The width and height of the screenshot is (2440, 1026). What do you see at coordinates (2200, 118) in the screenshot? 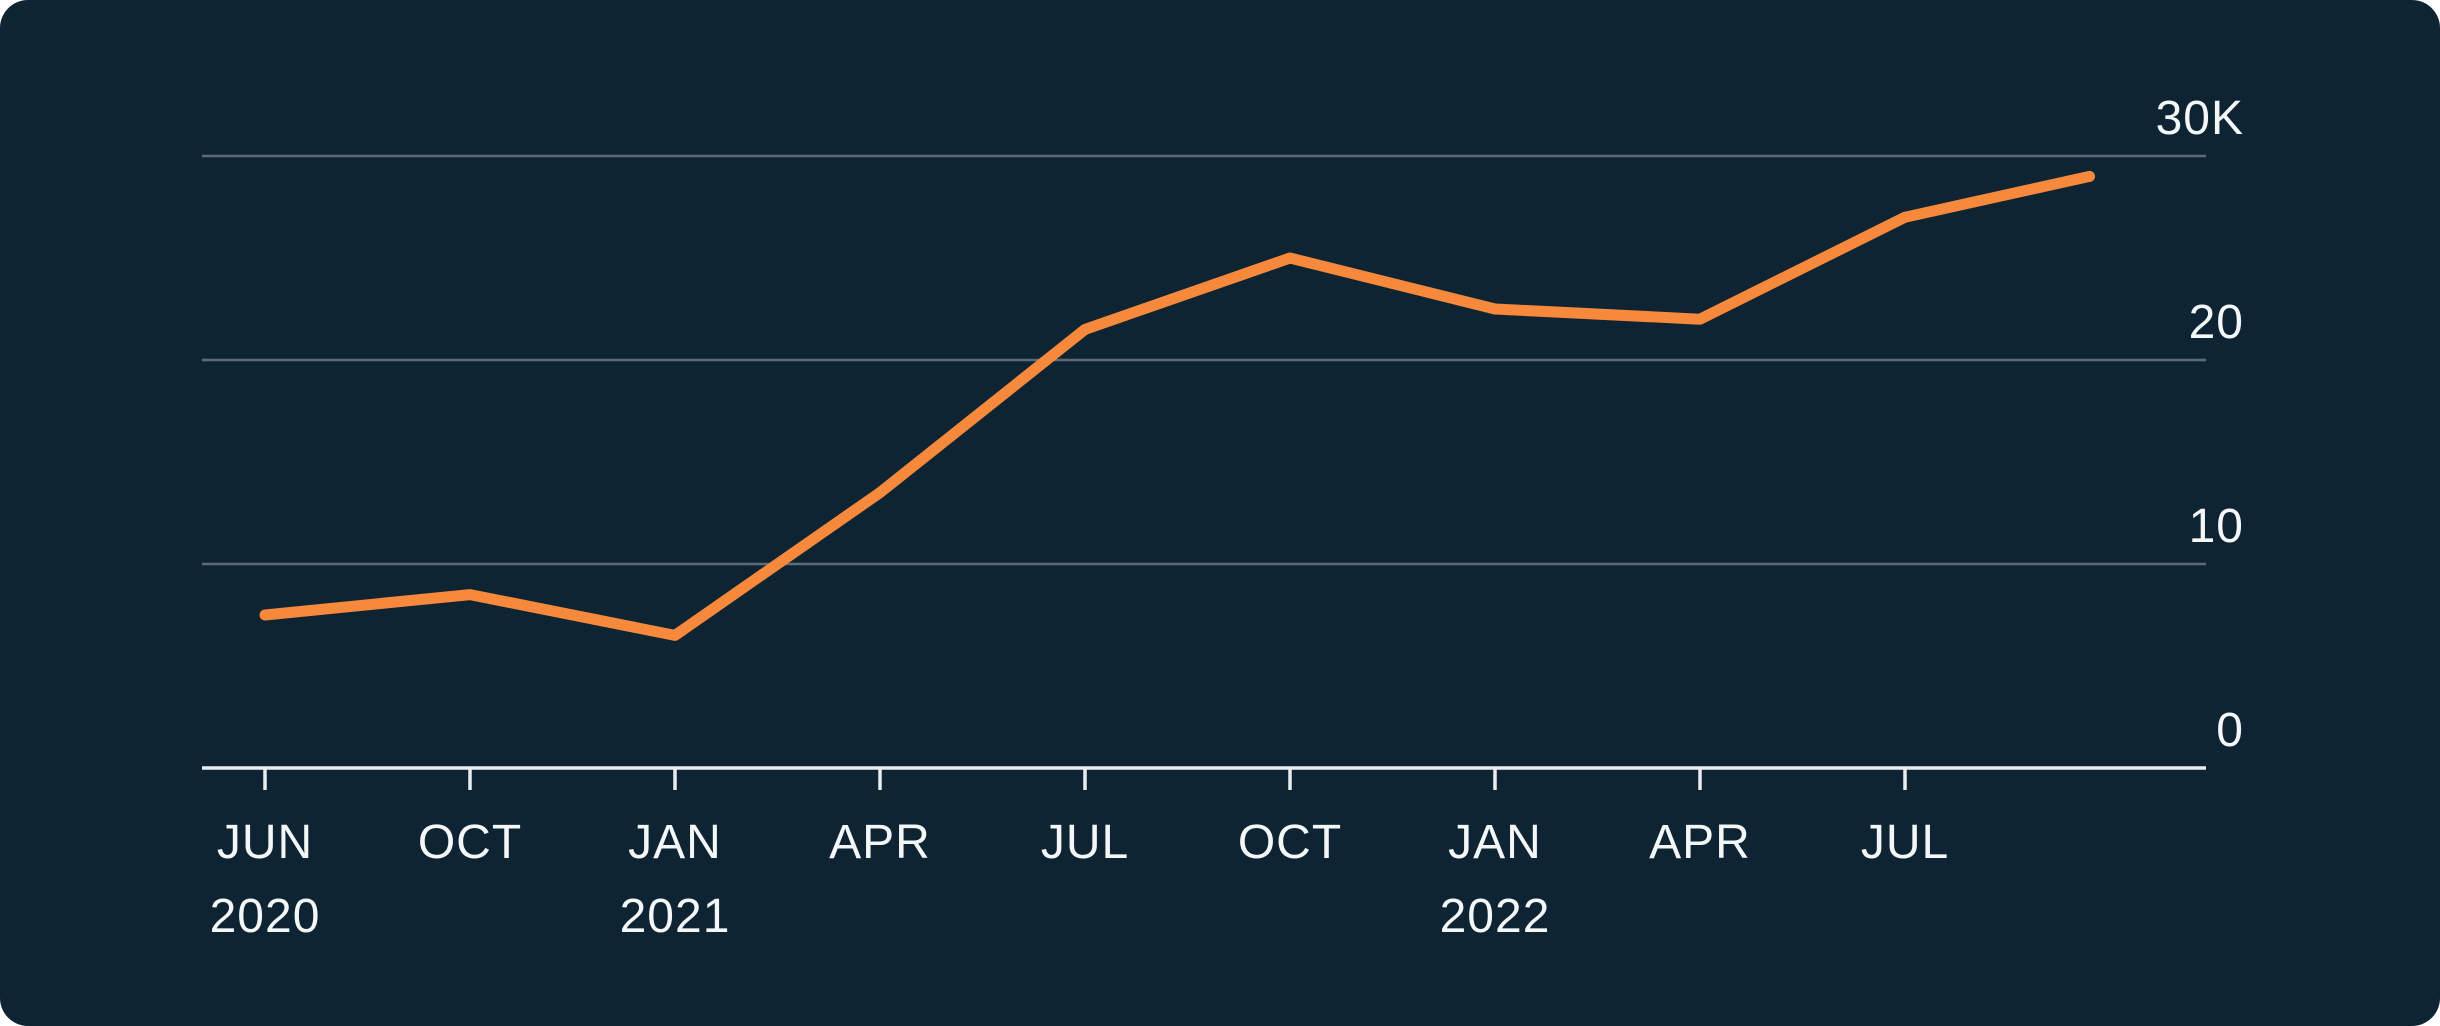
I see `y-axis-label: 30K` at bounding box center [2200, 118].